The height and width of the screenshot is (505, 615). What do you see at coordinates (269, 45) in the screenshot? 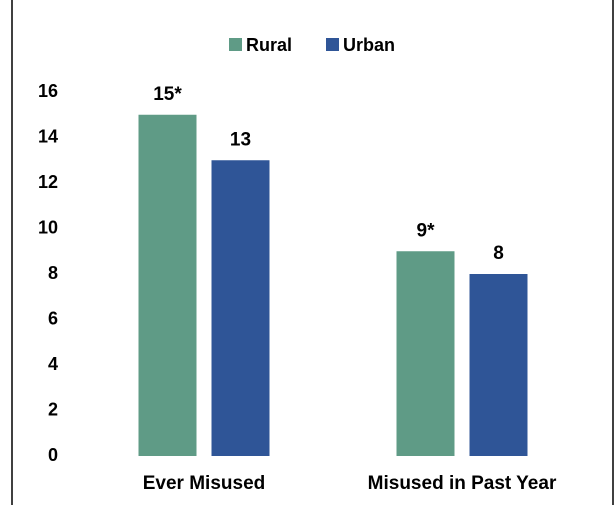
I see `legend-label: Rural` at bounding box center [269, 45].